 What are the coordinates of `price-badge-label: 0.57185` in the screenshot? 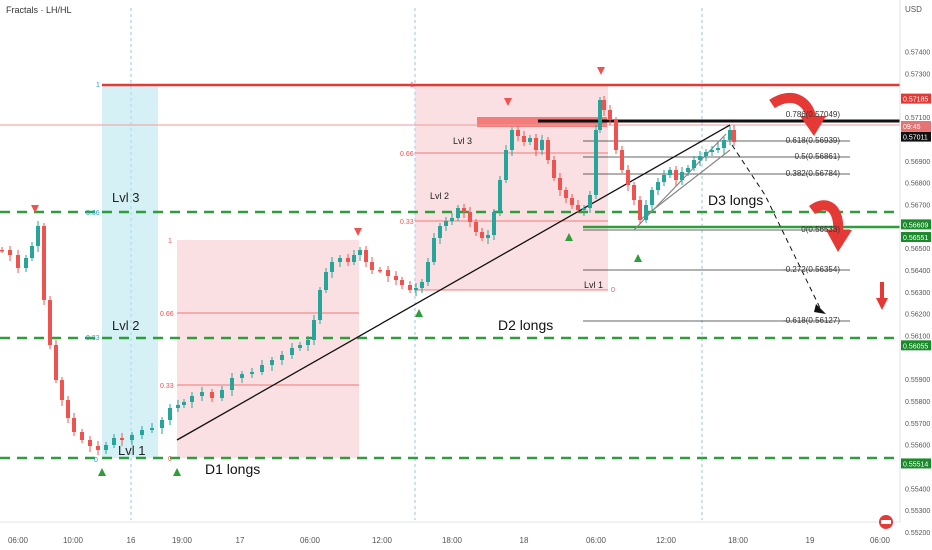 It's located at (915, 100).